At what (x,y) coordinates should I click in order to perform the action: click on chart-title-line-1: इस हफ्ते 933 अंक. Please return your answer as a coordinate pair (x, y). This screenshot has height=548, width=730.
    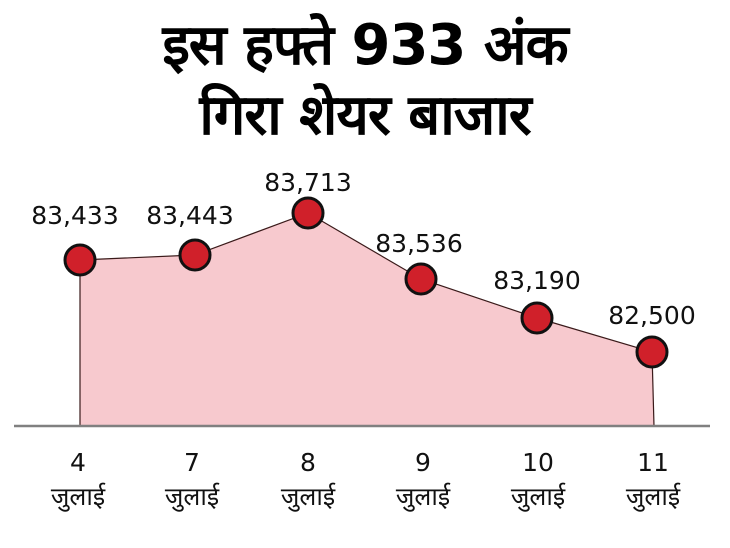
    Looking at the image, I should click on (365, 45).